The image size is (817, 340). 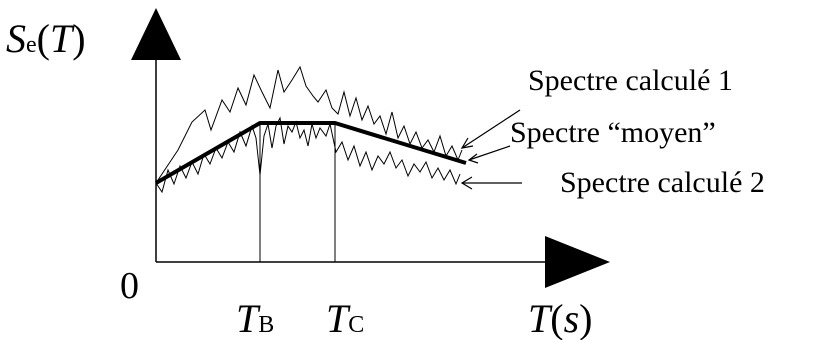 I want to click on legend-label-computed-2: Spectre calculé 2, so click(x=662, y=182).